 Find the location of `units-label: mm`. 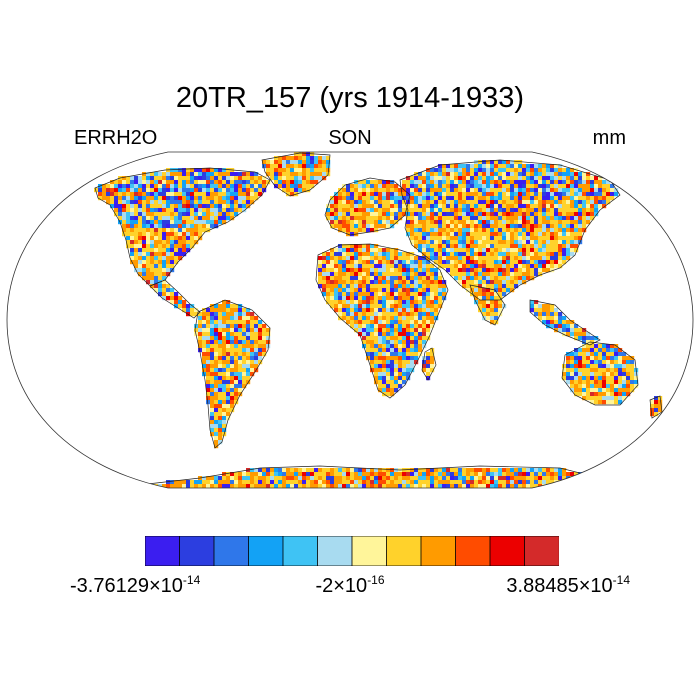

units-label: mm is located at coordinates (609, 138).